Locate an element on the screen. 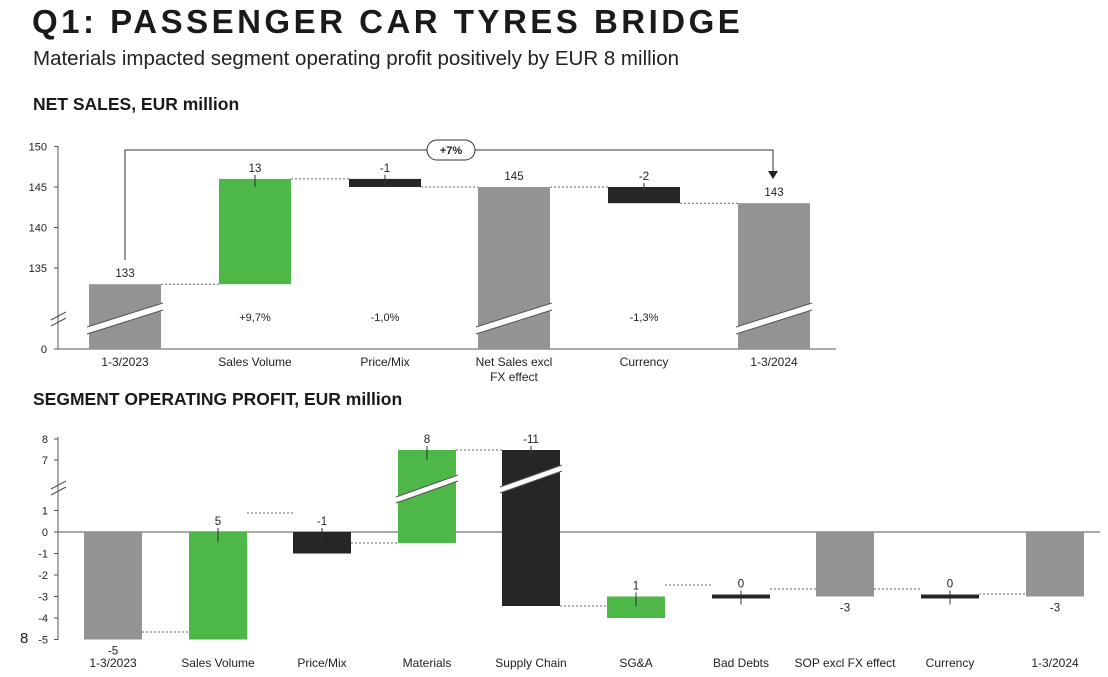 Image resolution: width=1108 pixels, height=677 pixels. category-label: SG&A is located at coordinates (635, 663).